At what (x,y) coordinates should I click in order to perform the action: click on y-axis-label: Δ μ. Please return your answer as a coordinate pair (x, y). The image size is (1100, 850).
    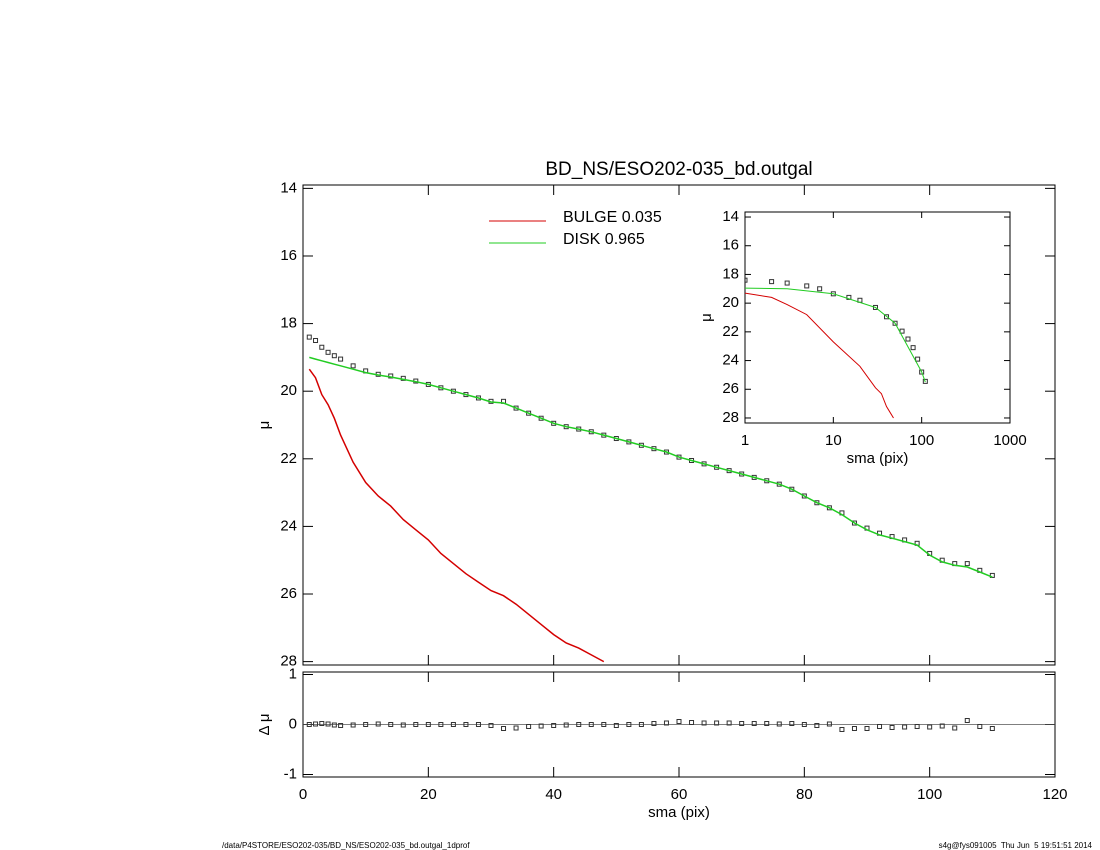
    Looking at the image, I should click on (264, 724).